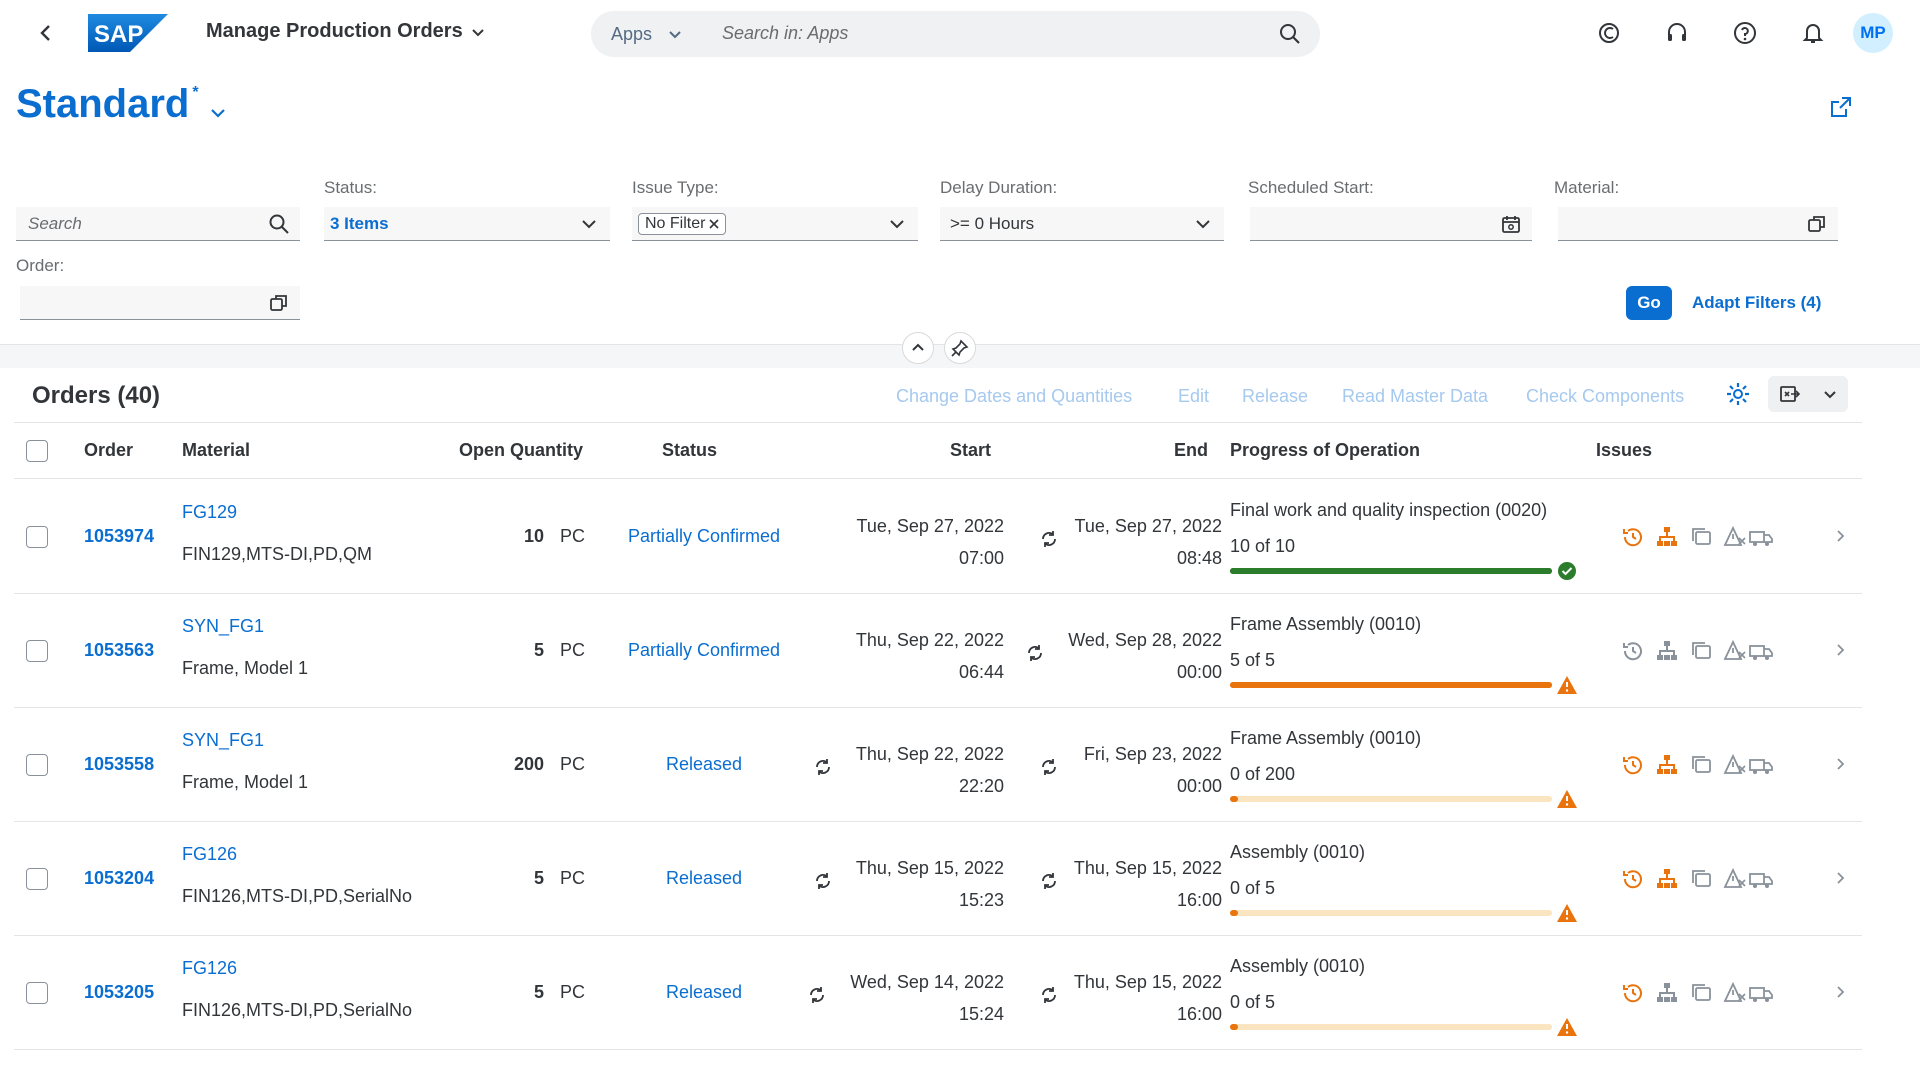  I want to click on sap-logo: SAP, so click(128, 33).